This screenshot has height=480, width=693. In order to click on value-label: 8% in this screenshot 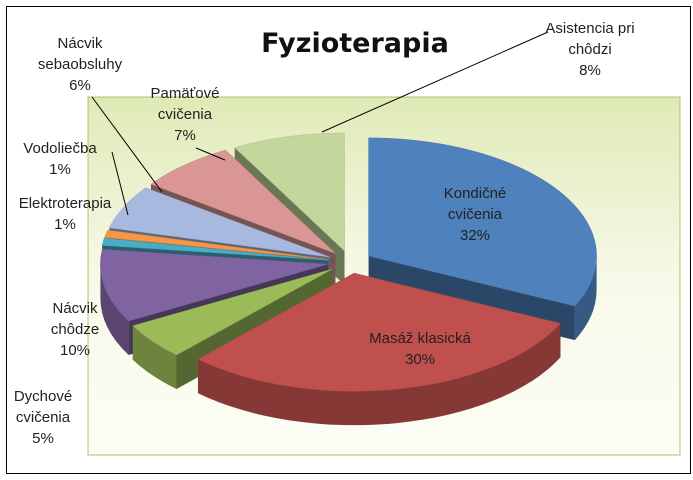, I will do `click(590, 70)`.